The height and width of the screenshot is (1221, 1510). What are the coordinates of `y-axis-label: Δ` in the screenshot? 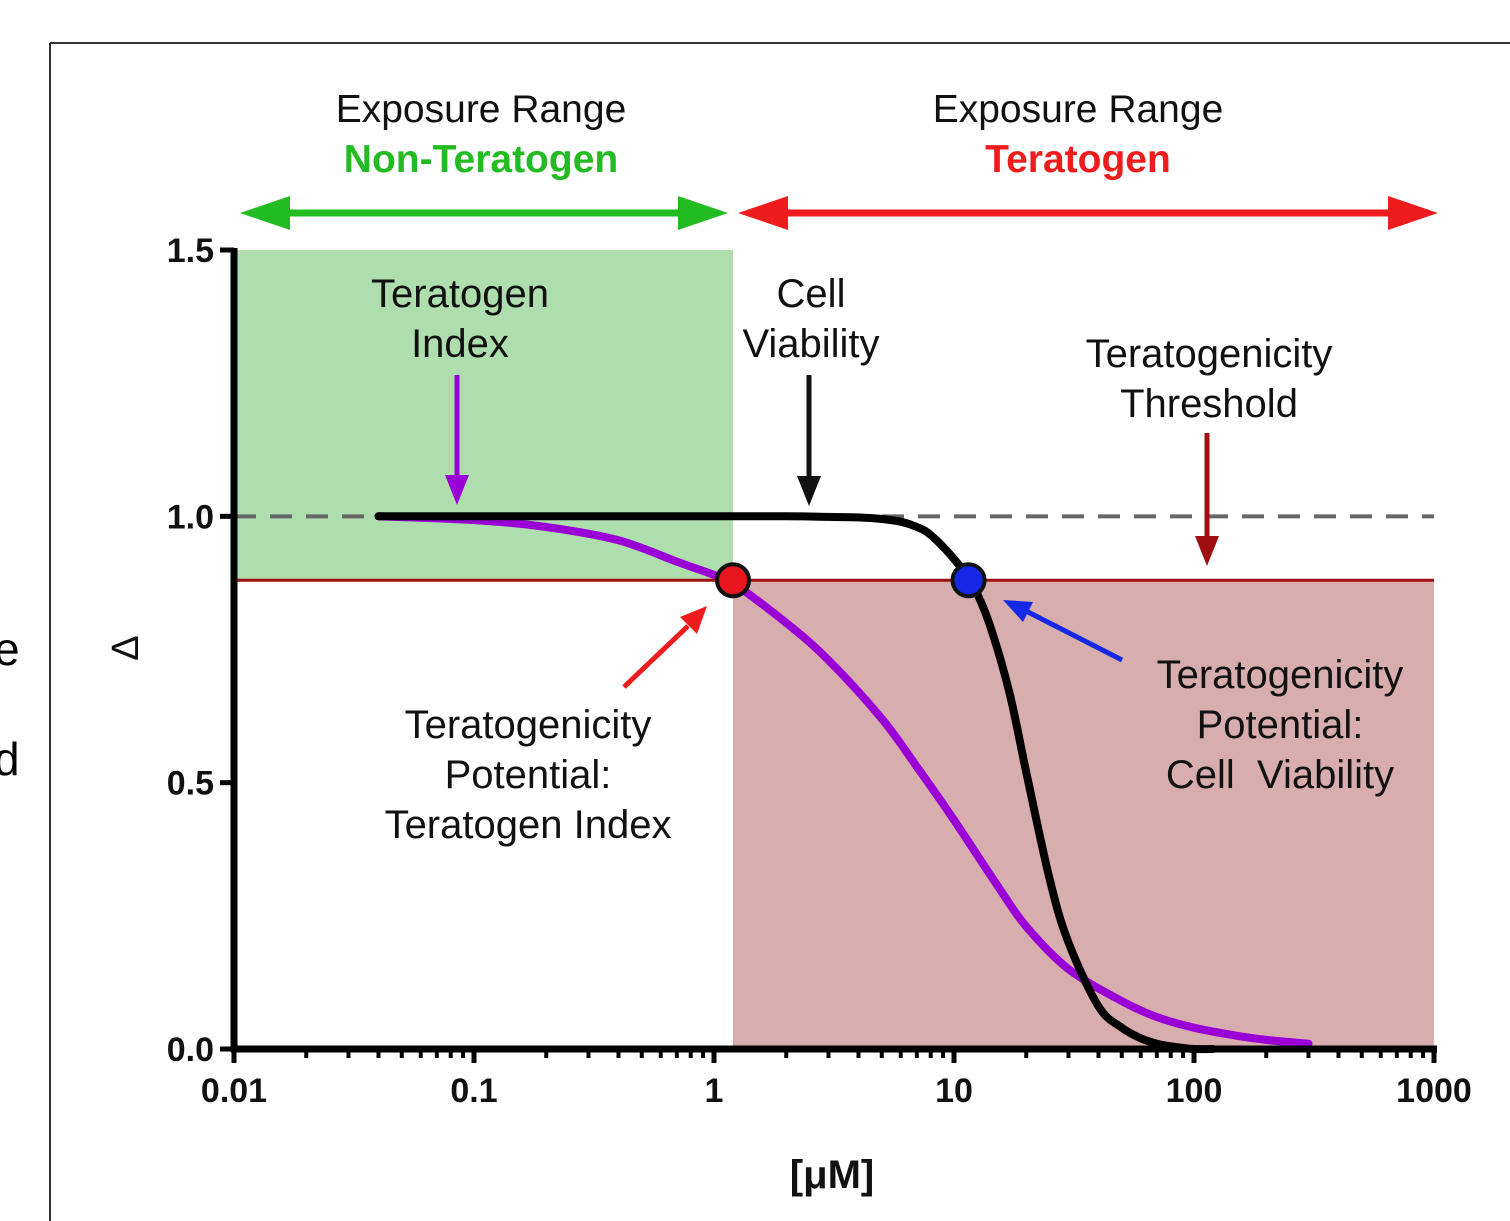 It's located at (126, 647).